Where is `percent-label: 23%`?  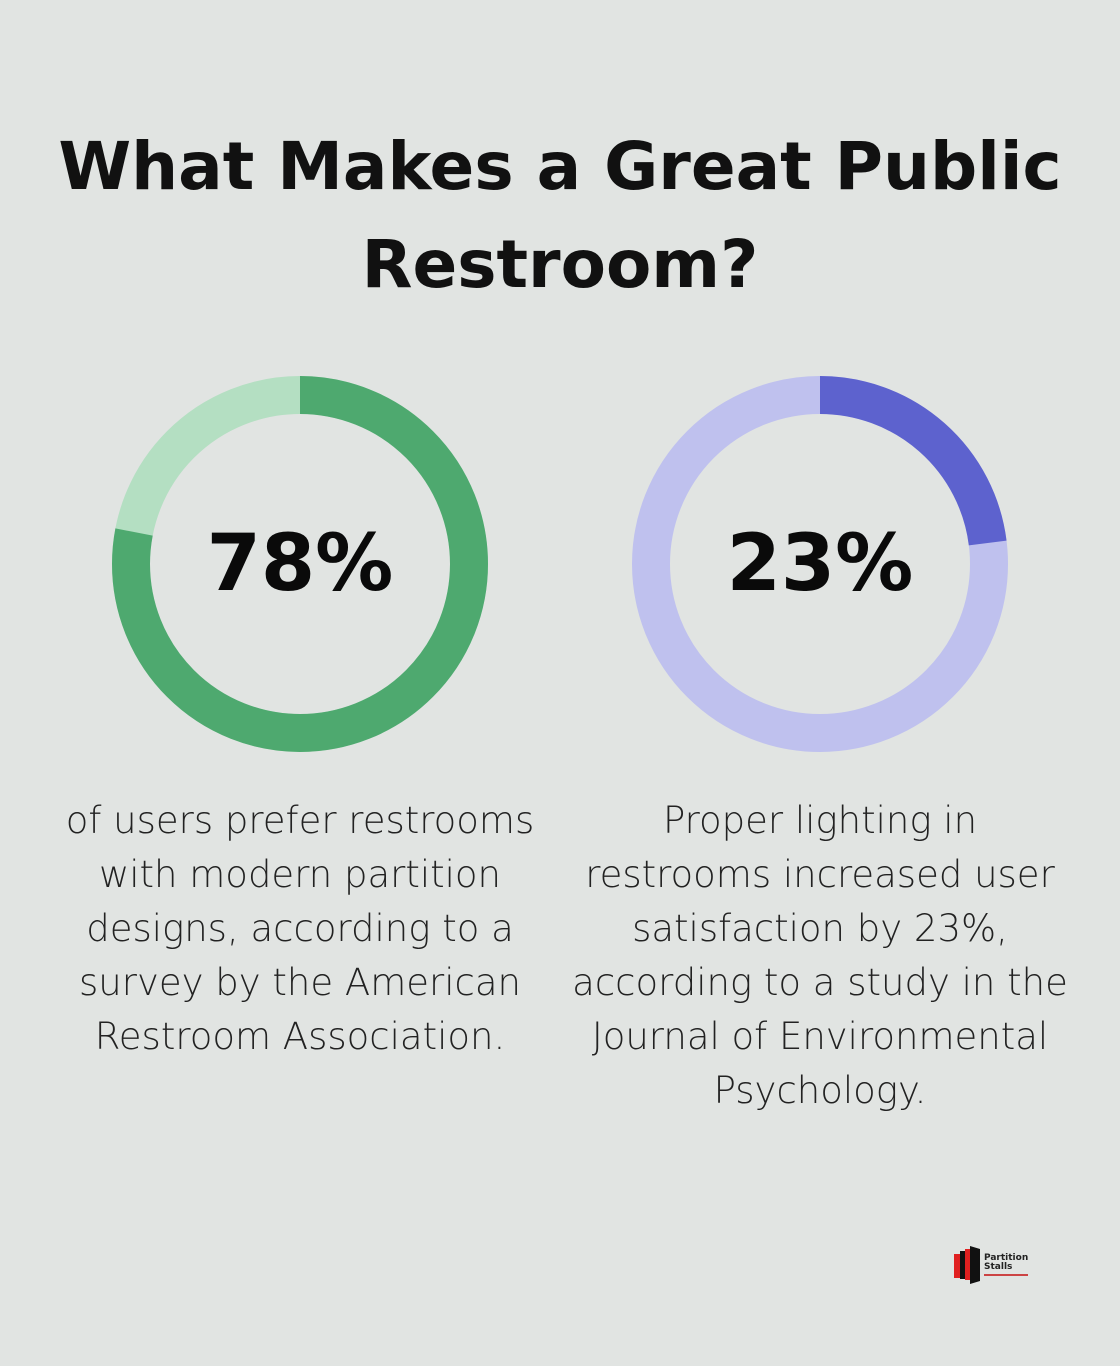
percent-label: 23% is located at coordinates (820, 564).